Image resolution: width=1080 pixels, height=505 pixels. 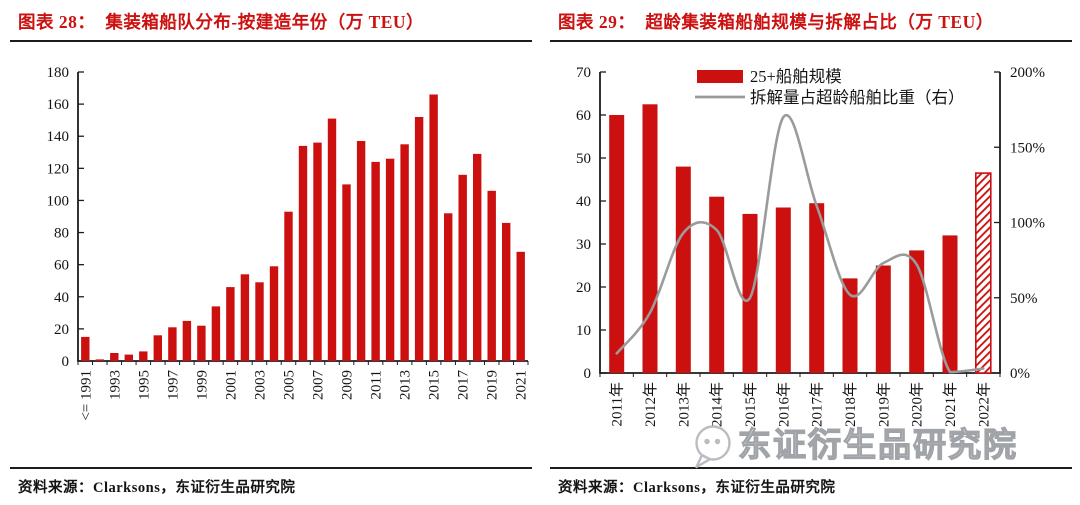 What do you see at coordinates (61, 330) in the screenshot?
I see `y-tick-label: 20` at bounding box center [61, 330].